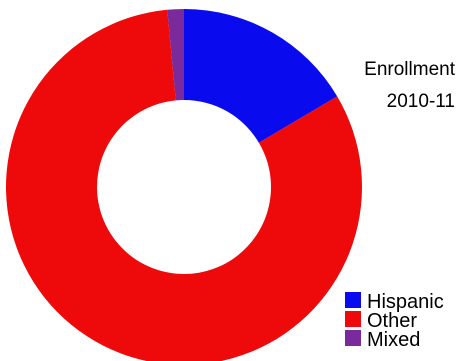 The image size is (461, 361). Describe the element at coordinates (393, 340) in the screenshot. I see `legend-label-mixed: Mixed` at that location.